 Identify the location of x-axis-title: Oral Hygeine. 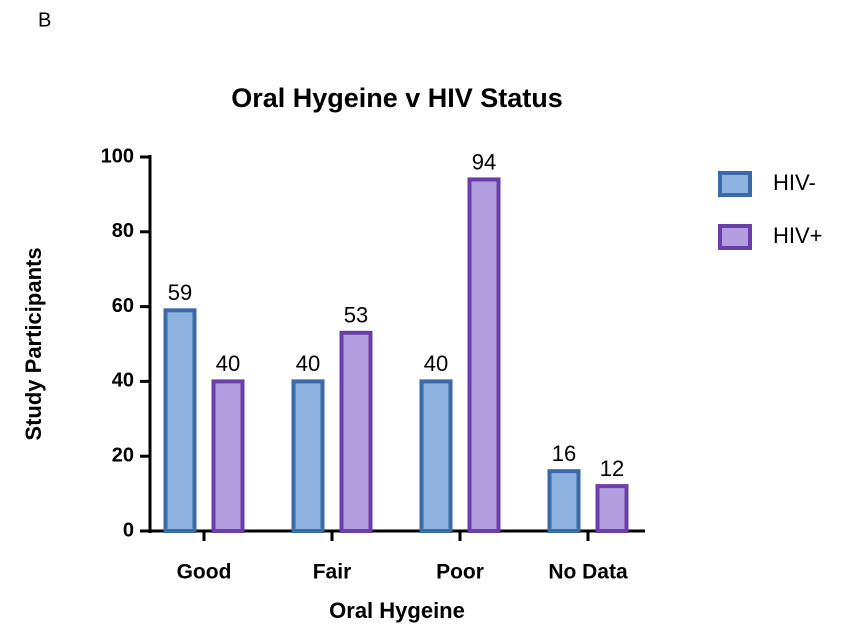
(397, 610).